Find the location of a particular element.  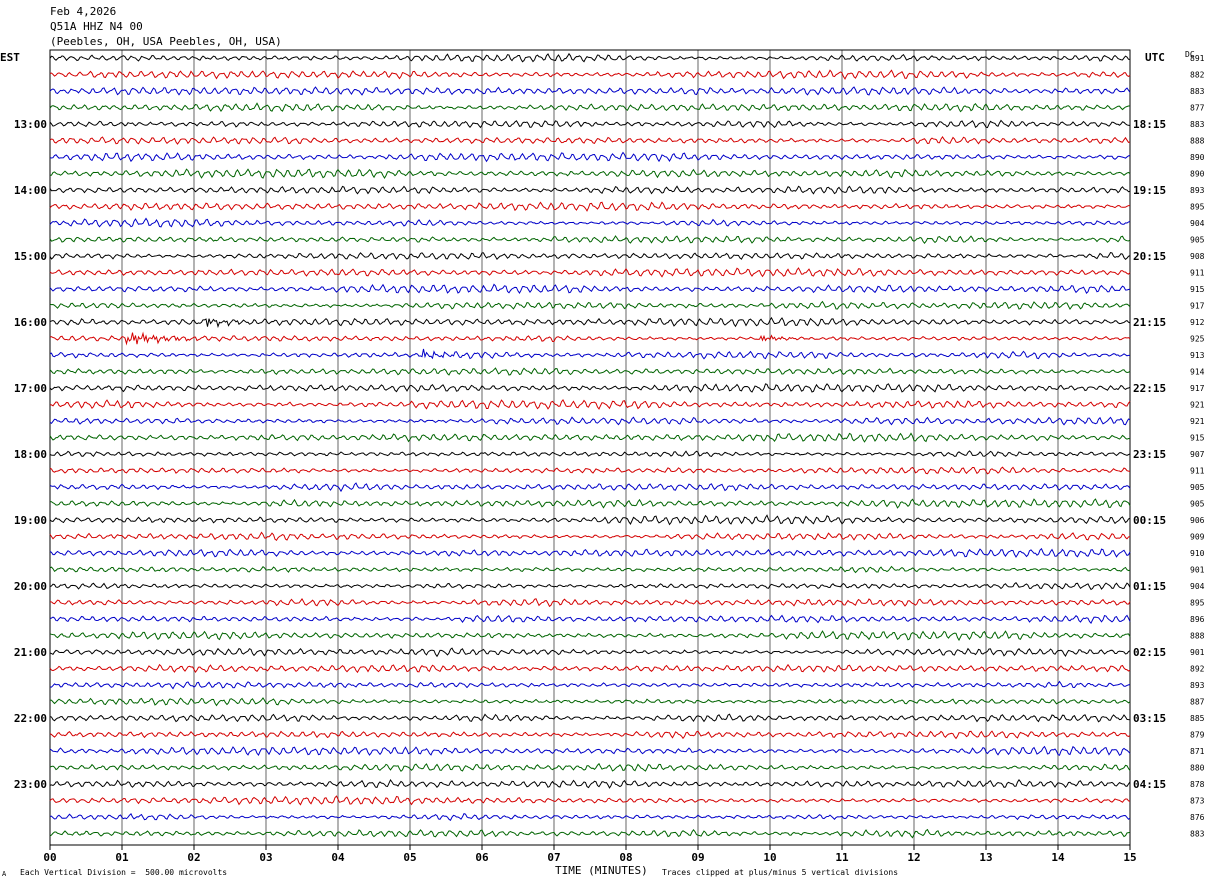

x-axis-title: TIME (MINUTES) is located at coordinates (601, 870).